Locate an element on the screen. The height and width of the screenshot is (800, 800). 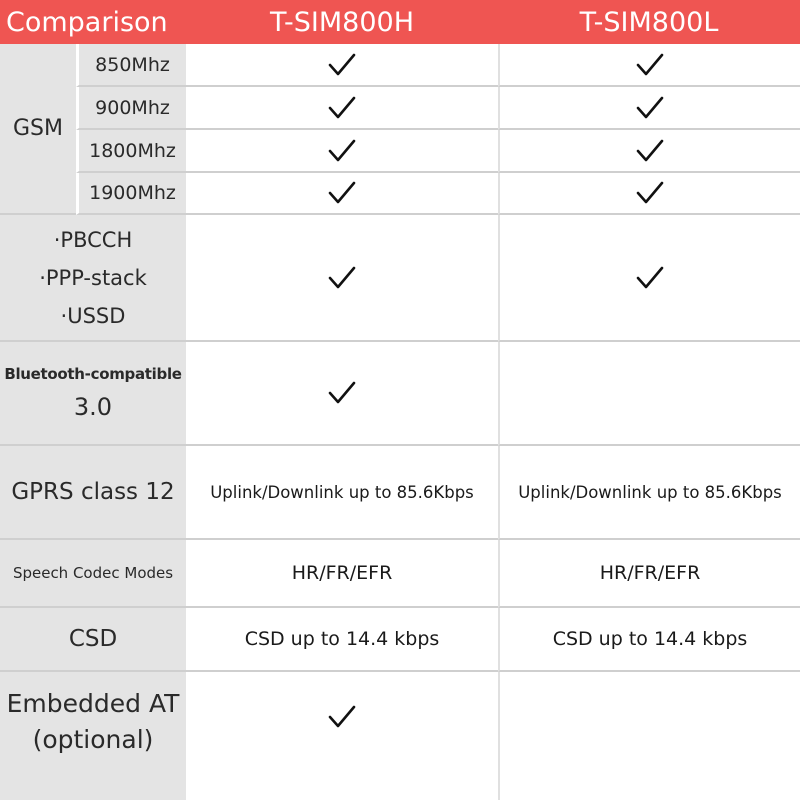
band-1800-l-check is located at coordinates (649, 151).